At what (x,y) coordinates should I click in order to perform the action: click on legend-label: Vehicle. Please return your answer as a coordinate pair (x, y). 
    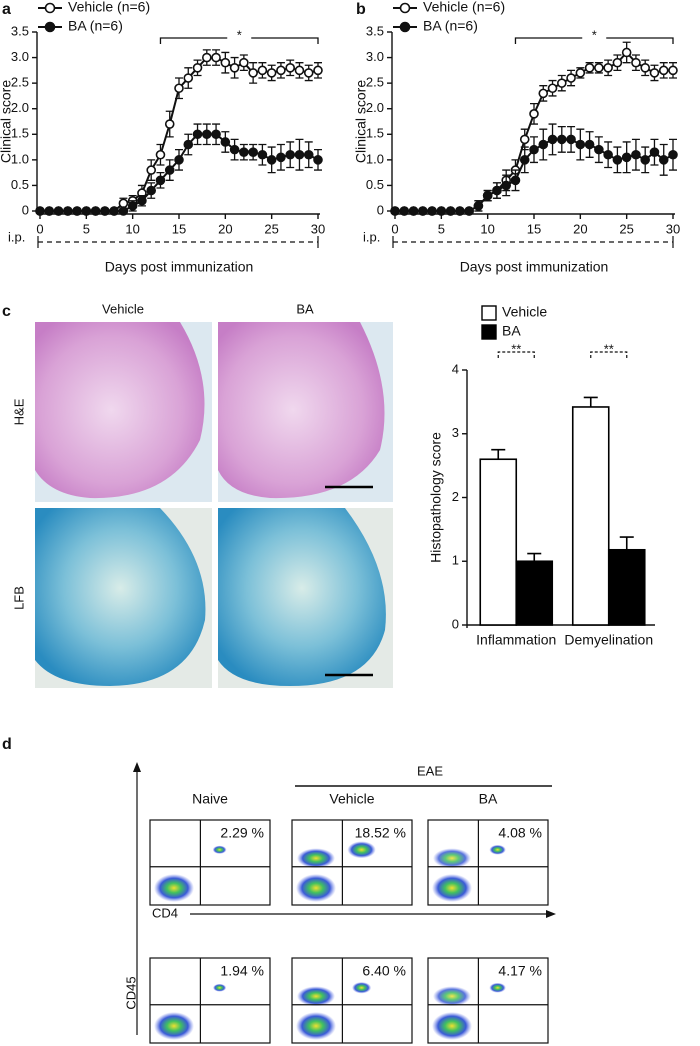
    Looking at the image, I should click on (524, 312).